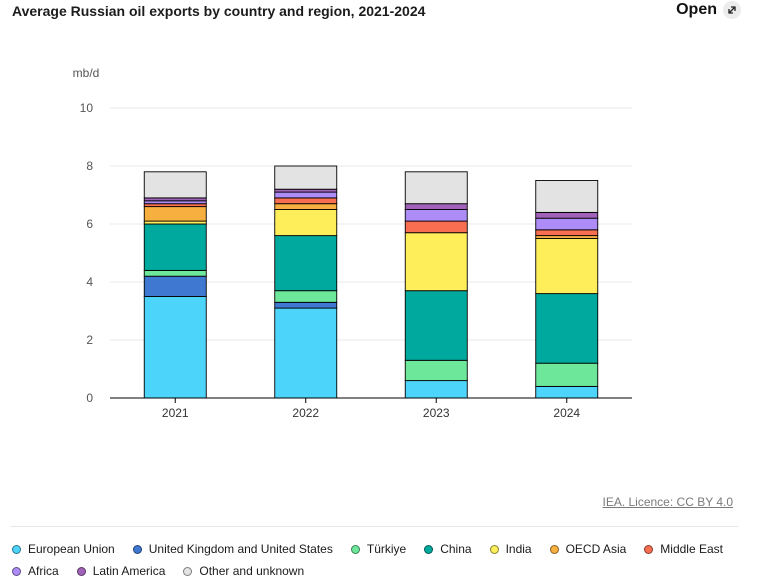 This screenshot has width=763, height=588. Describe the element at coordinates (306, 305) in the screenshot. I see `bar-segment-united-kingdom-and-united-states-2022` at that location.